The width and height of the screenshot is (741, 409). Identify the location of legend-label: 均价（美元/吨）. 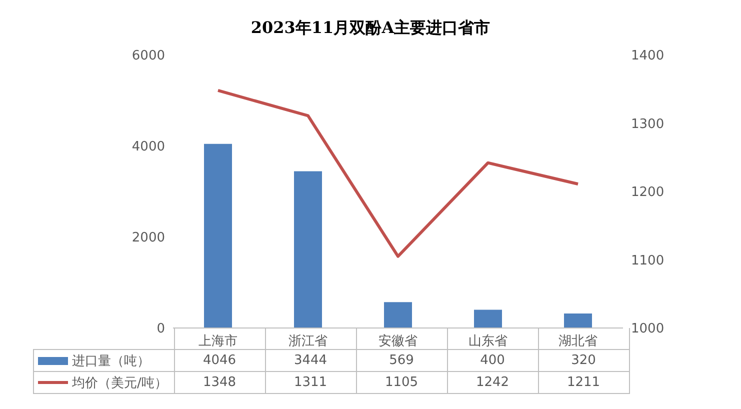
(120, 383).